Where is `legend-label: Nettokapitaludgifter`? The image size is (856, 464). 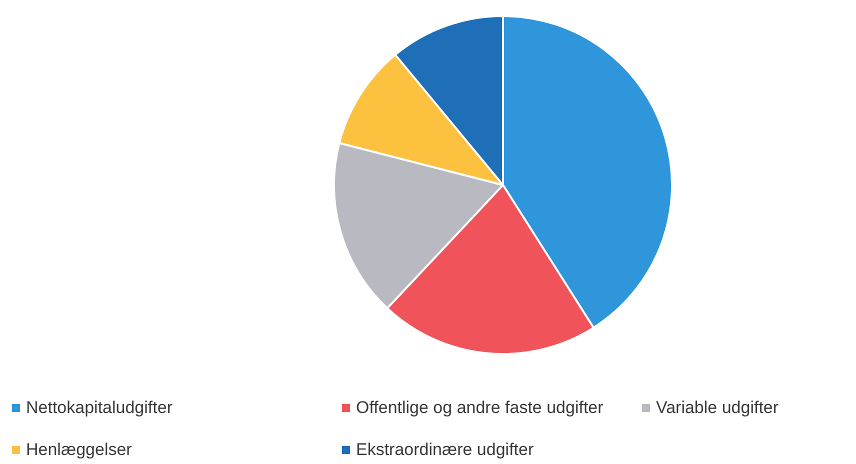 legend-label: Nettokapitaludgifter is located at coordinates (99, 408).